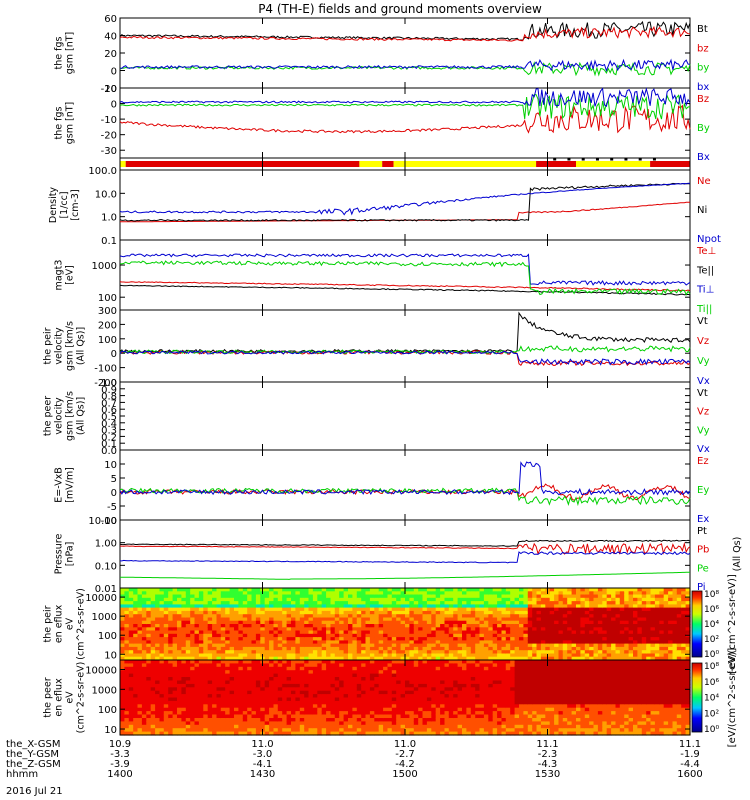  Describe the element at coordinates (109, 437) in the screenshot. I see `y-tick-label: 0.2` at that location.